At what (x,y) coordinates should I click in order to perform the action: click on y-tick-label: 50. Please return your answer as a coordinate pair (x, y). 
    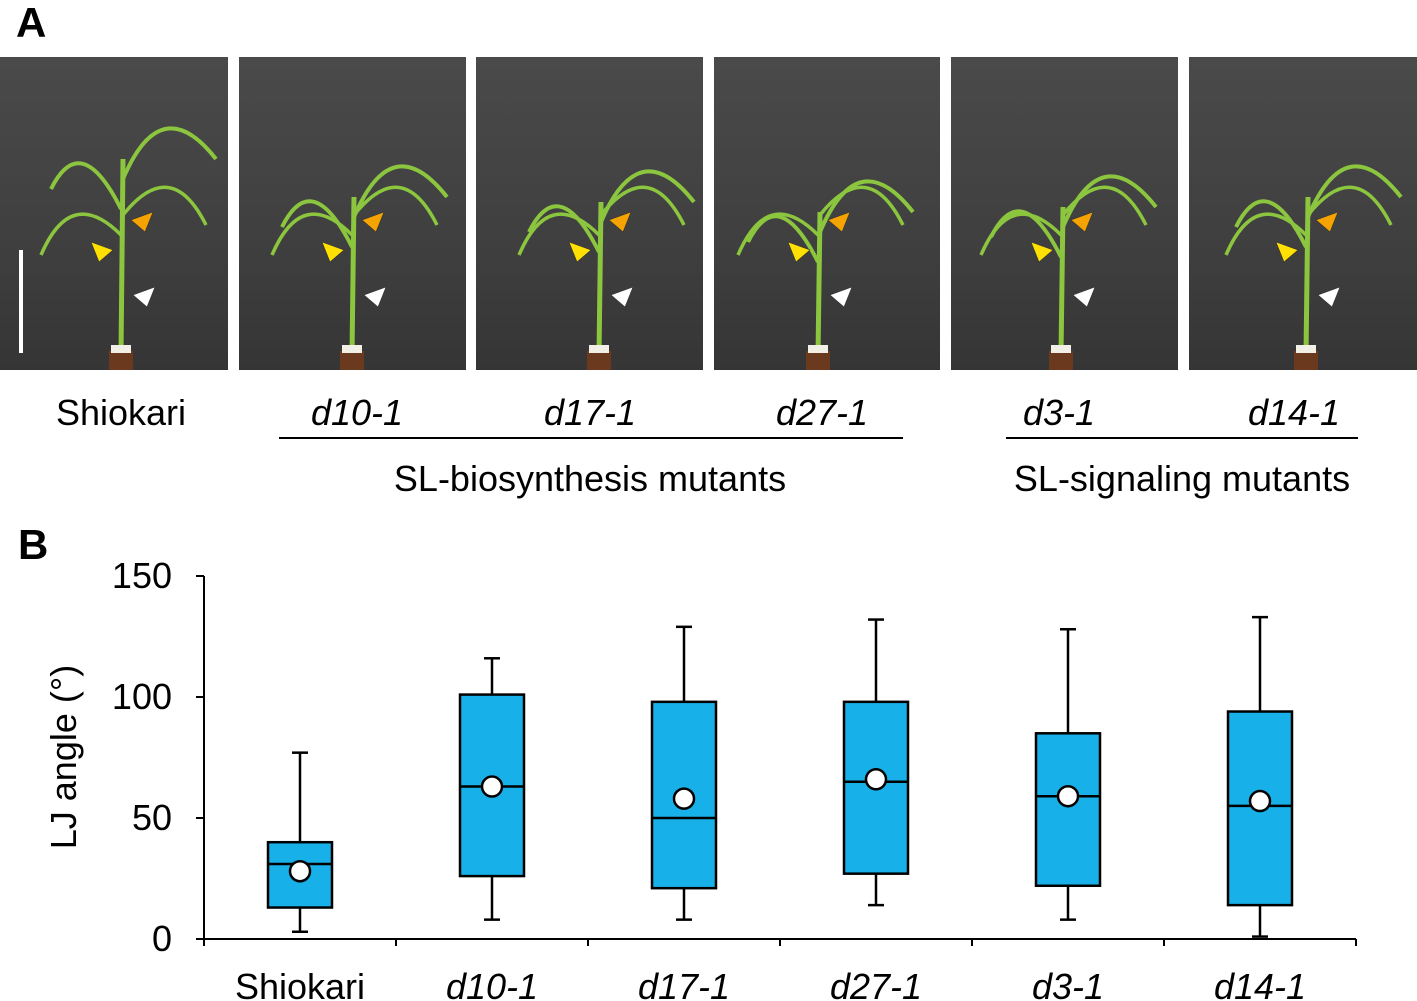
    Looking at the image, I should click on (152, 817).